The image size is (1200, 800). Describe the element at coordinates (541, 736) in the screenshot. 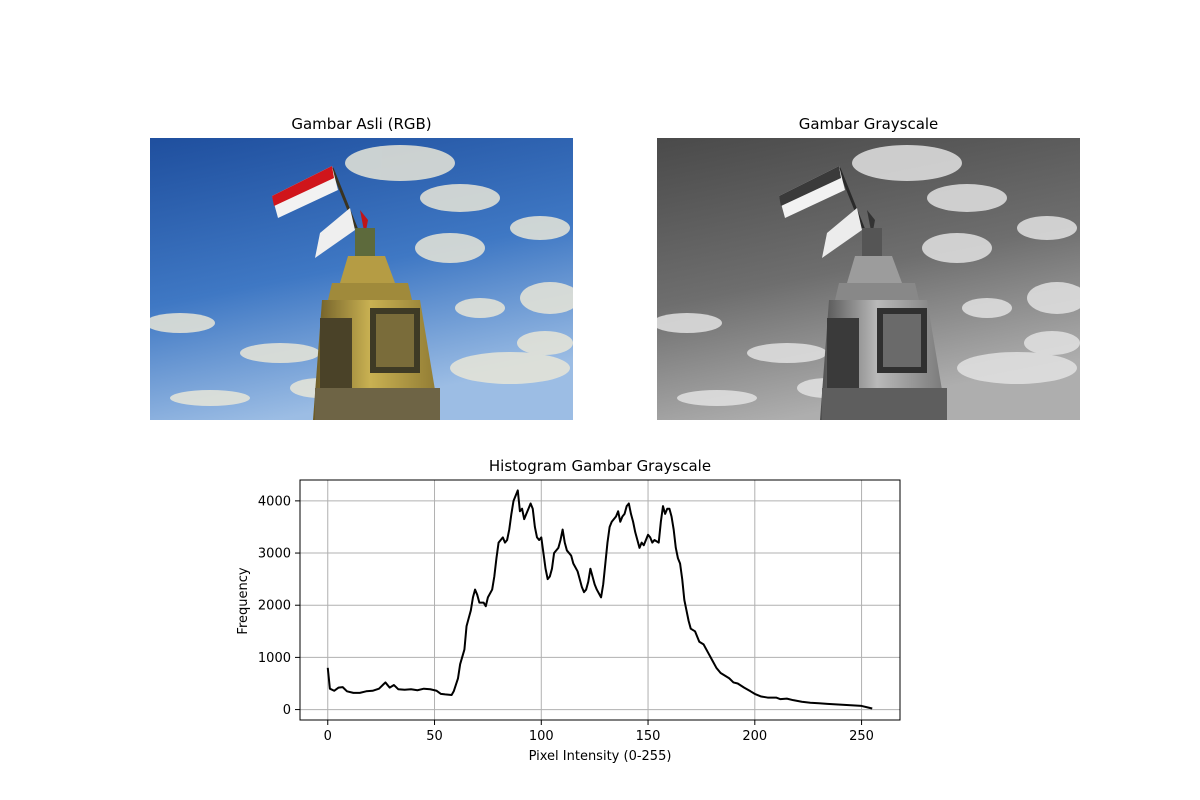

I see `x-tick-label: 100` at that location.